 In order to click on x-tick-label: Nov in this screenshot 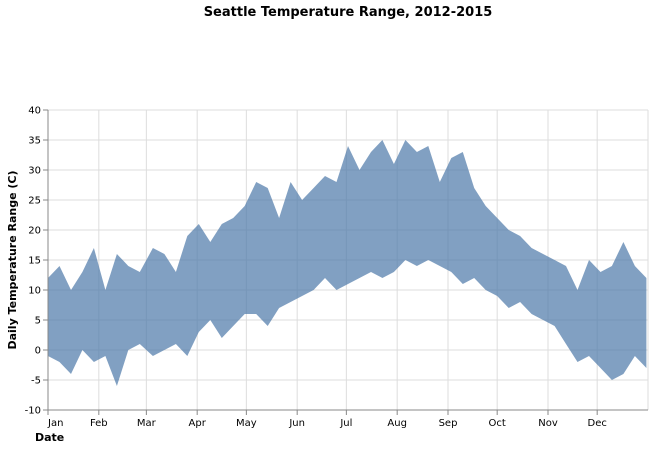, I will do `click(548, 423)`.